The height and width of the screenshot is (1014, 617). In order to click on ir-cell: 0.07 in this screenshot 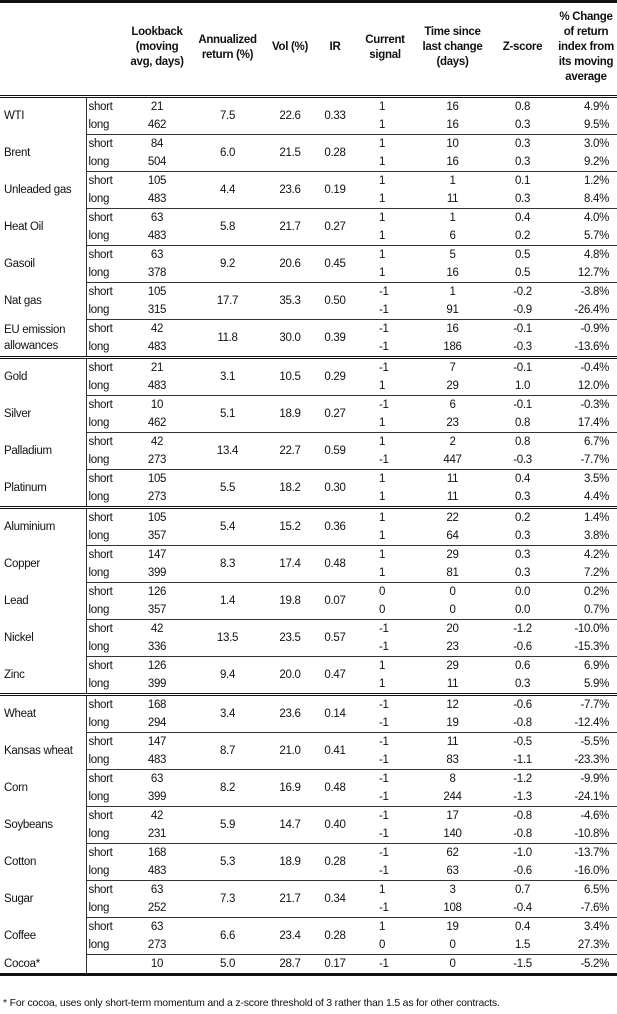, I will do `click(335, 601)`.